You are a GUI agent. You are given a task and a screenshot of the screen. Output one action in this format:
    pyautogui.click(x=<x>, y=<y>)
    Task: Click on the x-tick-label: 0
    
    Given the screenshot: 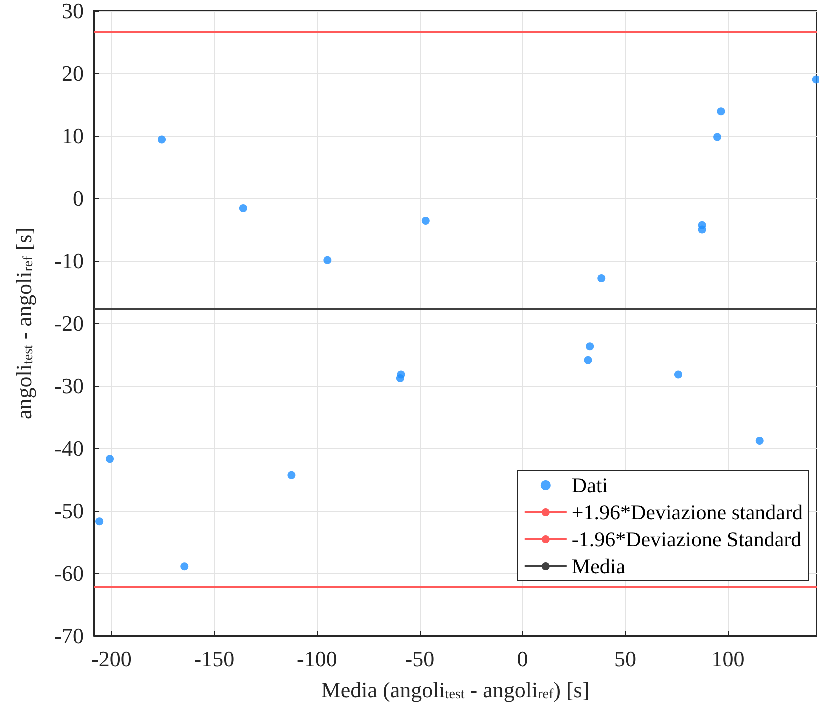 What is the action you would take?
    pyautogui.click(x=522, y=659)
    